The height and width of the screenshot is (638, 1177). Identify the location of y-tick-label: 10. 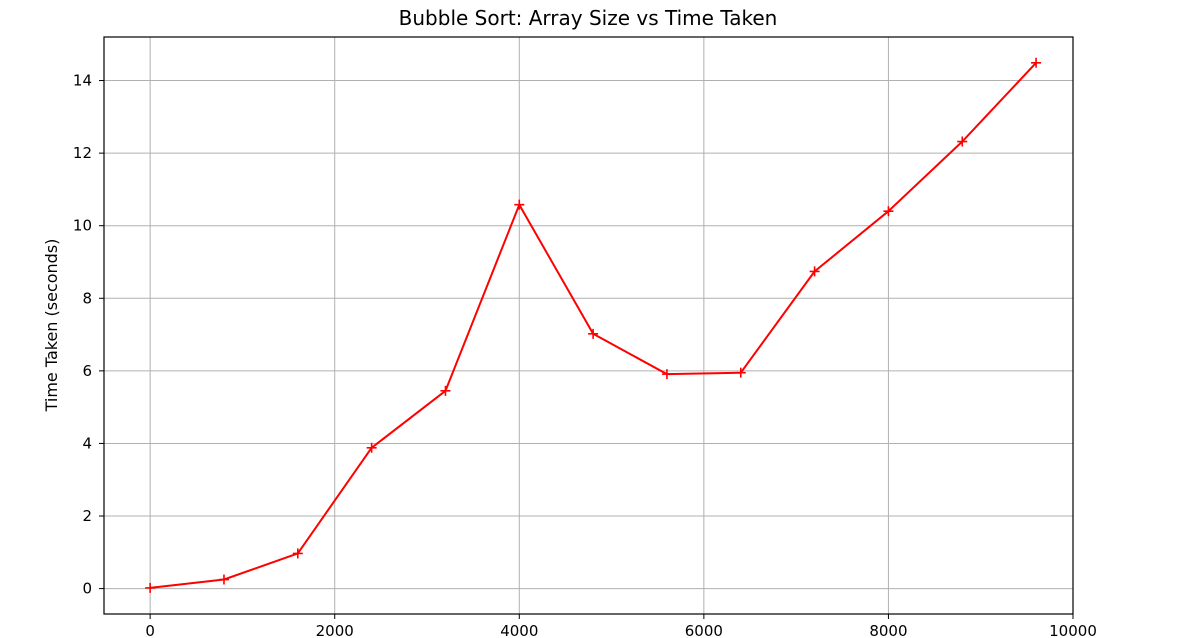
(82, 226).